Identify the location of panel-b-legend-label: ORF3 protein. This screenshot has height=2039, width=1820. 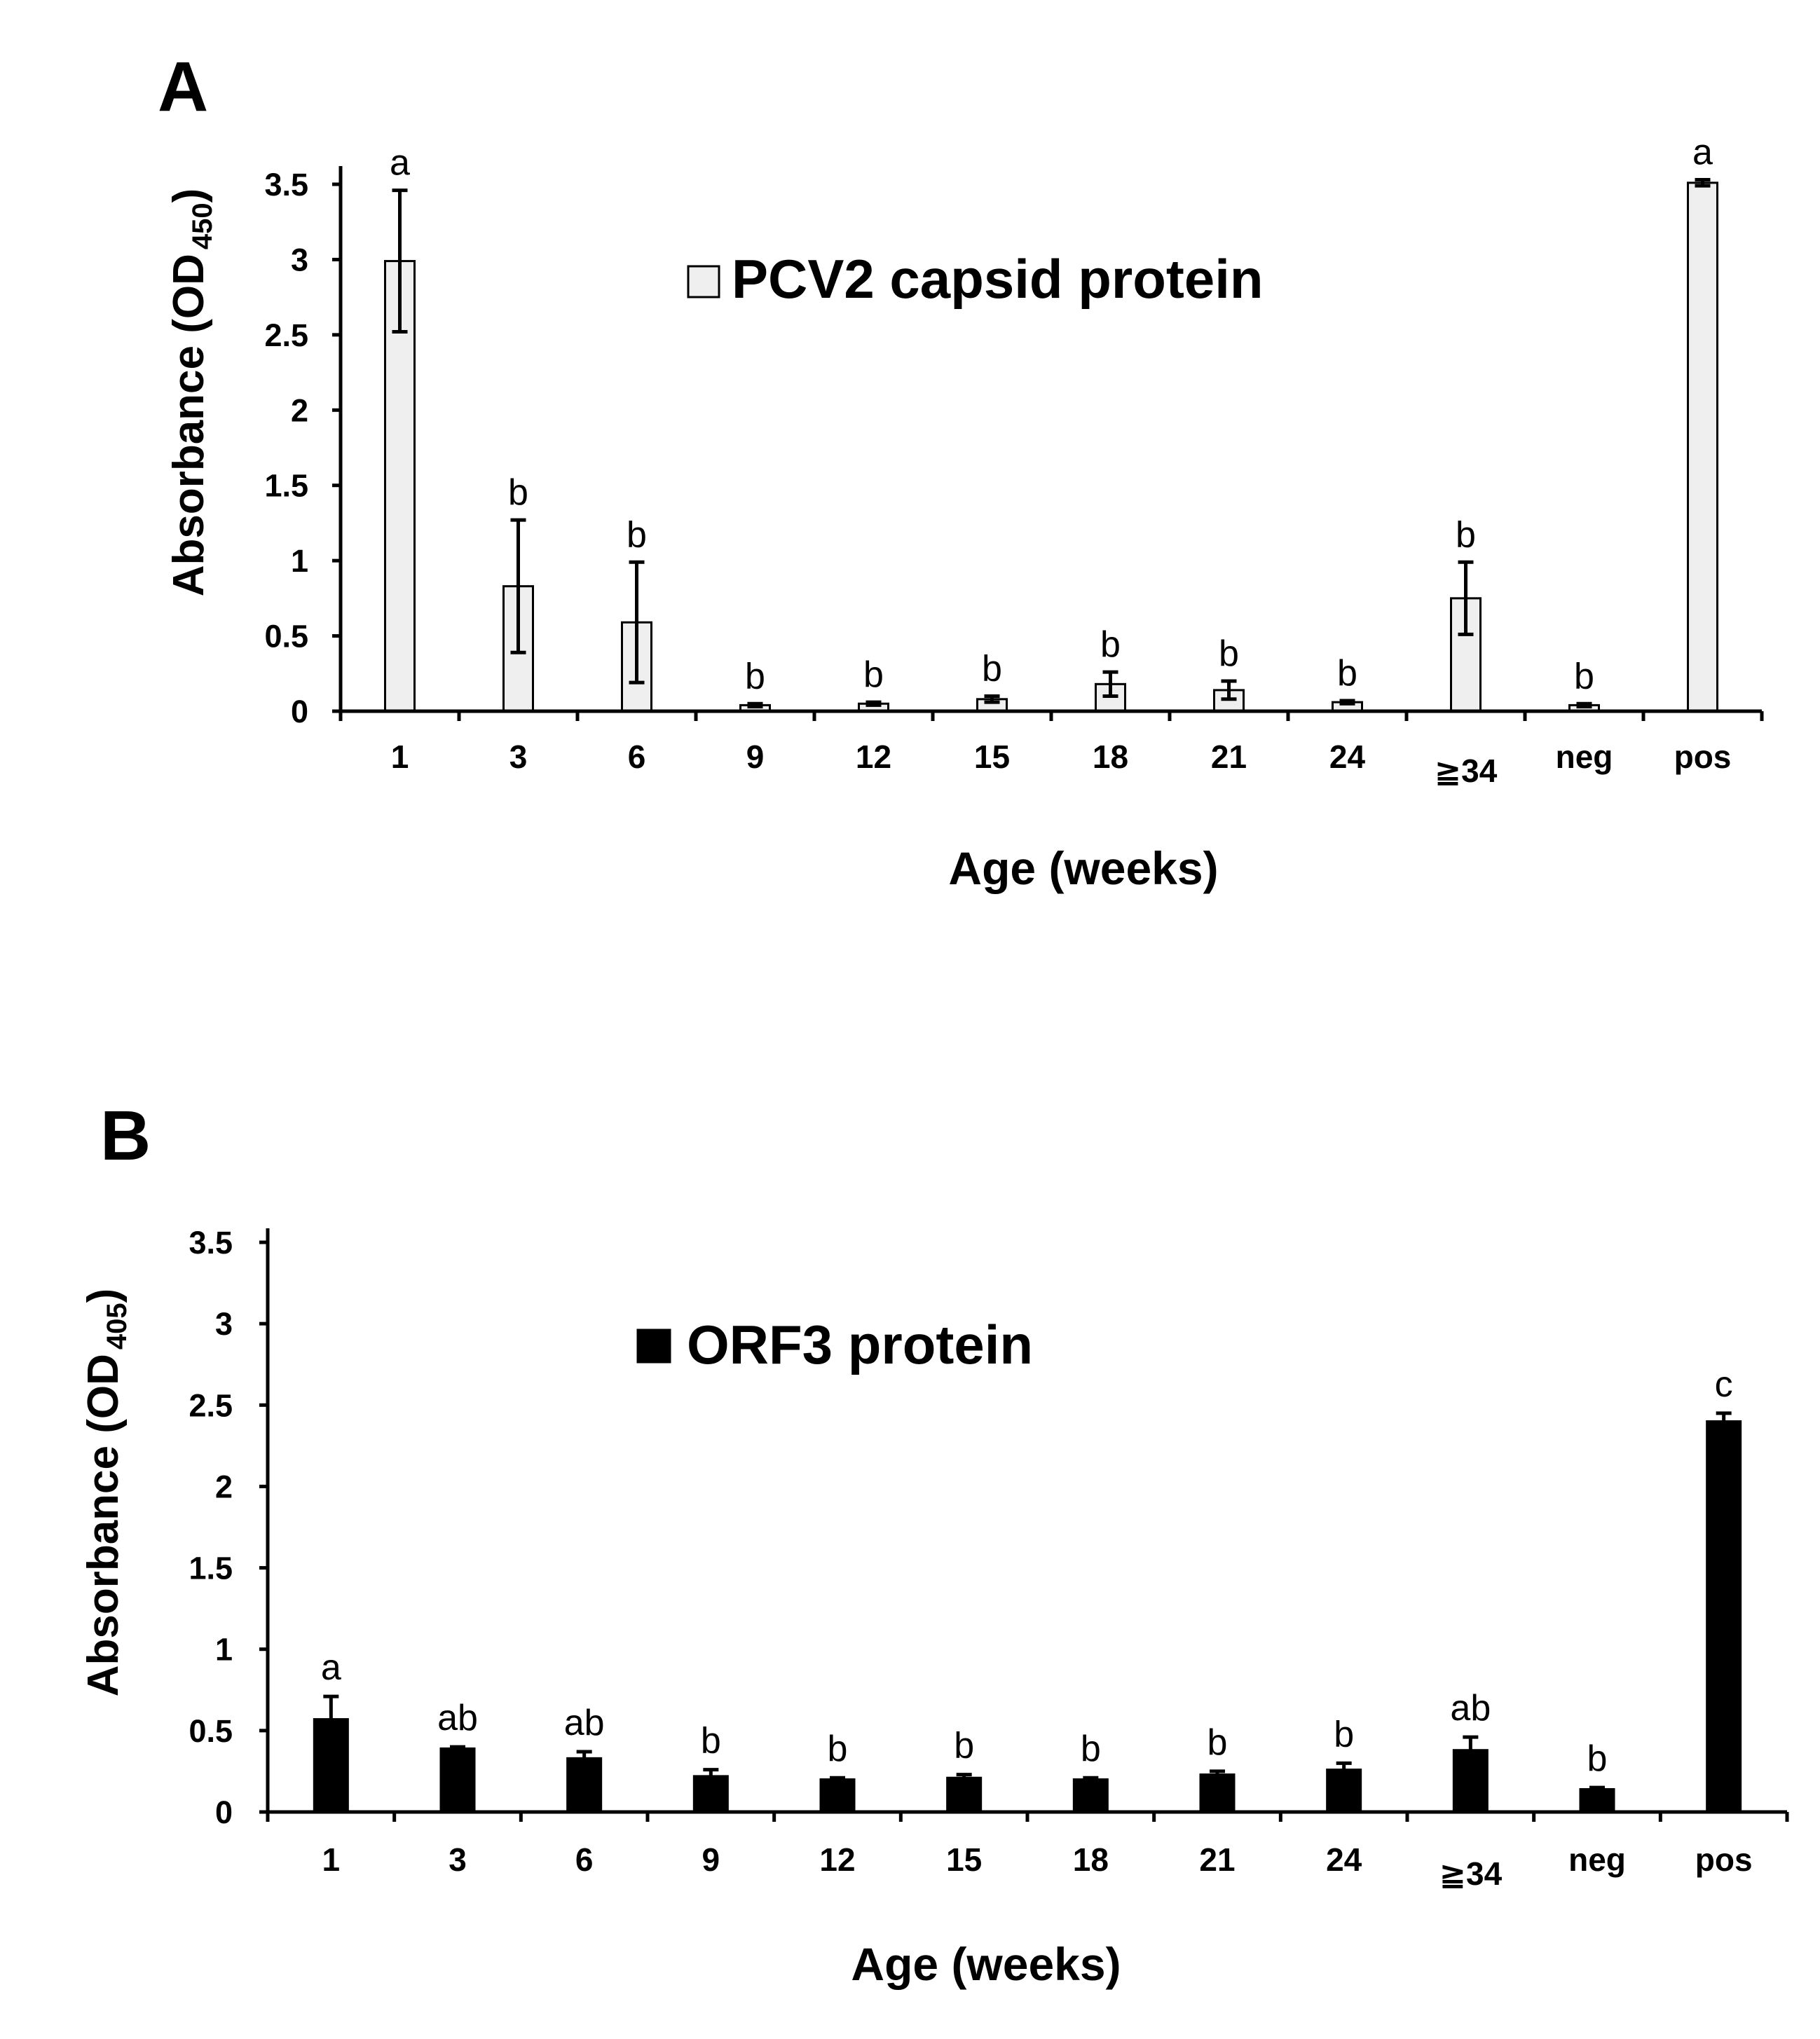
(860, 1344).